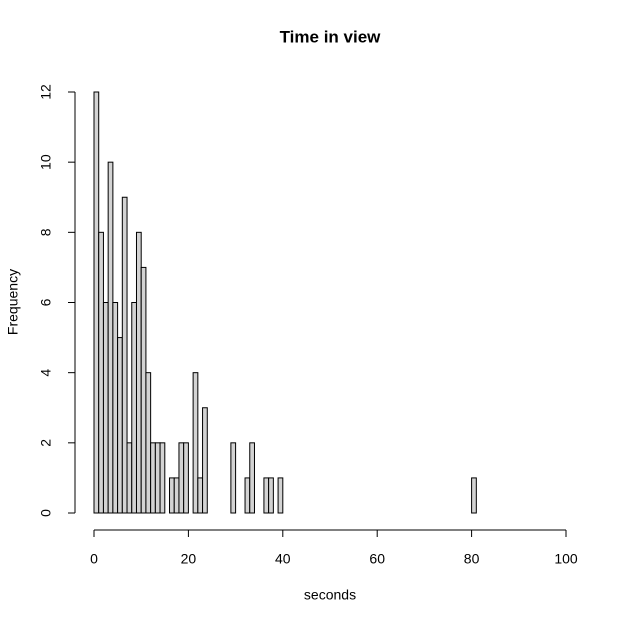 The height and width of the screenshot is (624, 624). I want to click on x-tick-label: 80, so click(472, 559).